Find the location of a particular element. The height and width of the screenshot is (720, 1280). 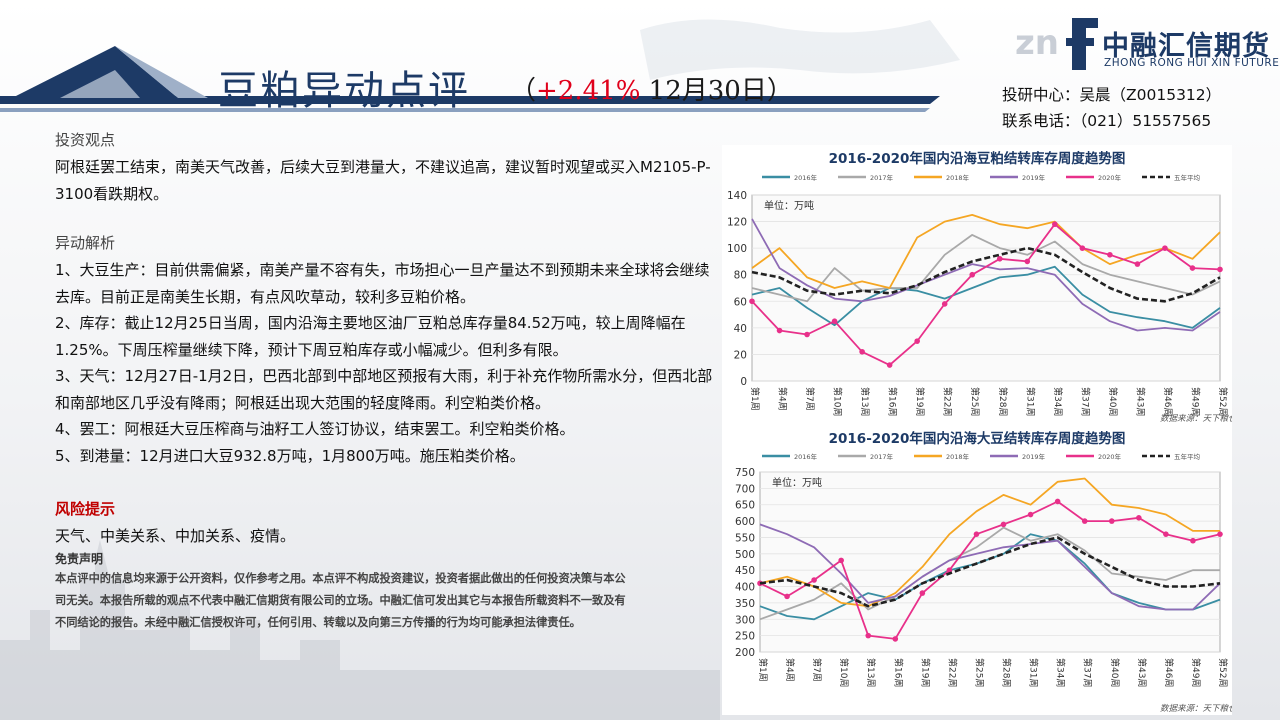

x-tick-label: 第10周 is located at coordinates (844, 672).